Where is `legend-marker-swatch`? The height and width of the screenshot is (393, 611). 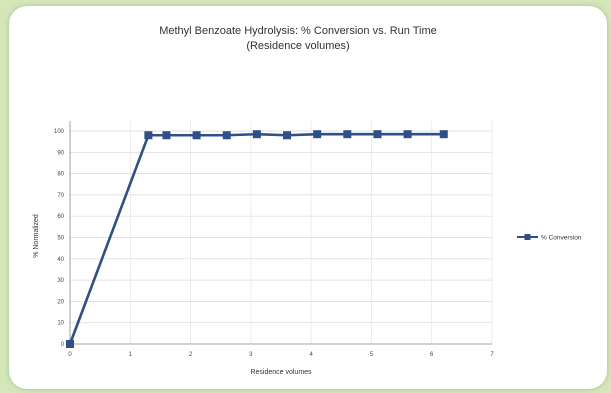 legend-marker-swatch is located at coordinates (527, 237).